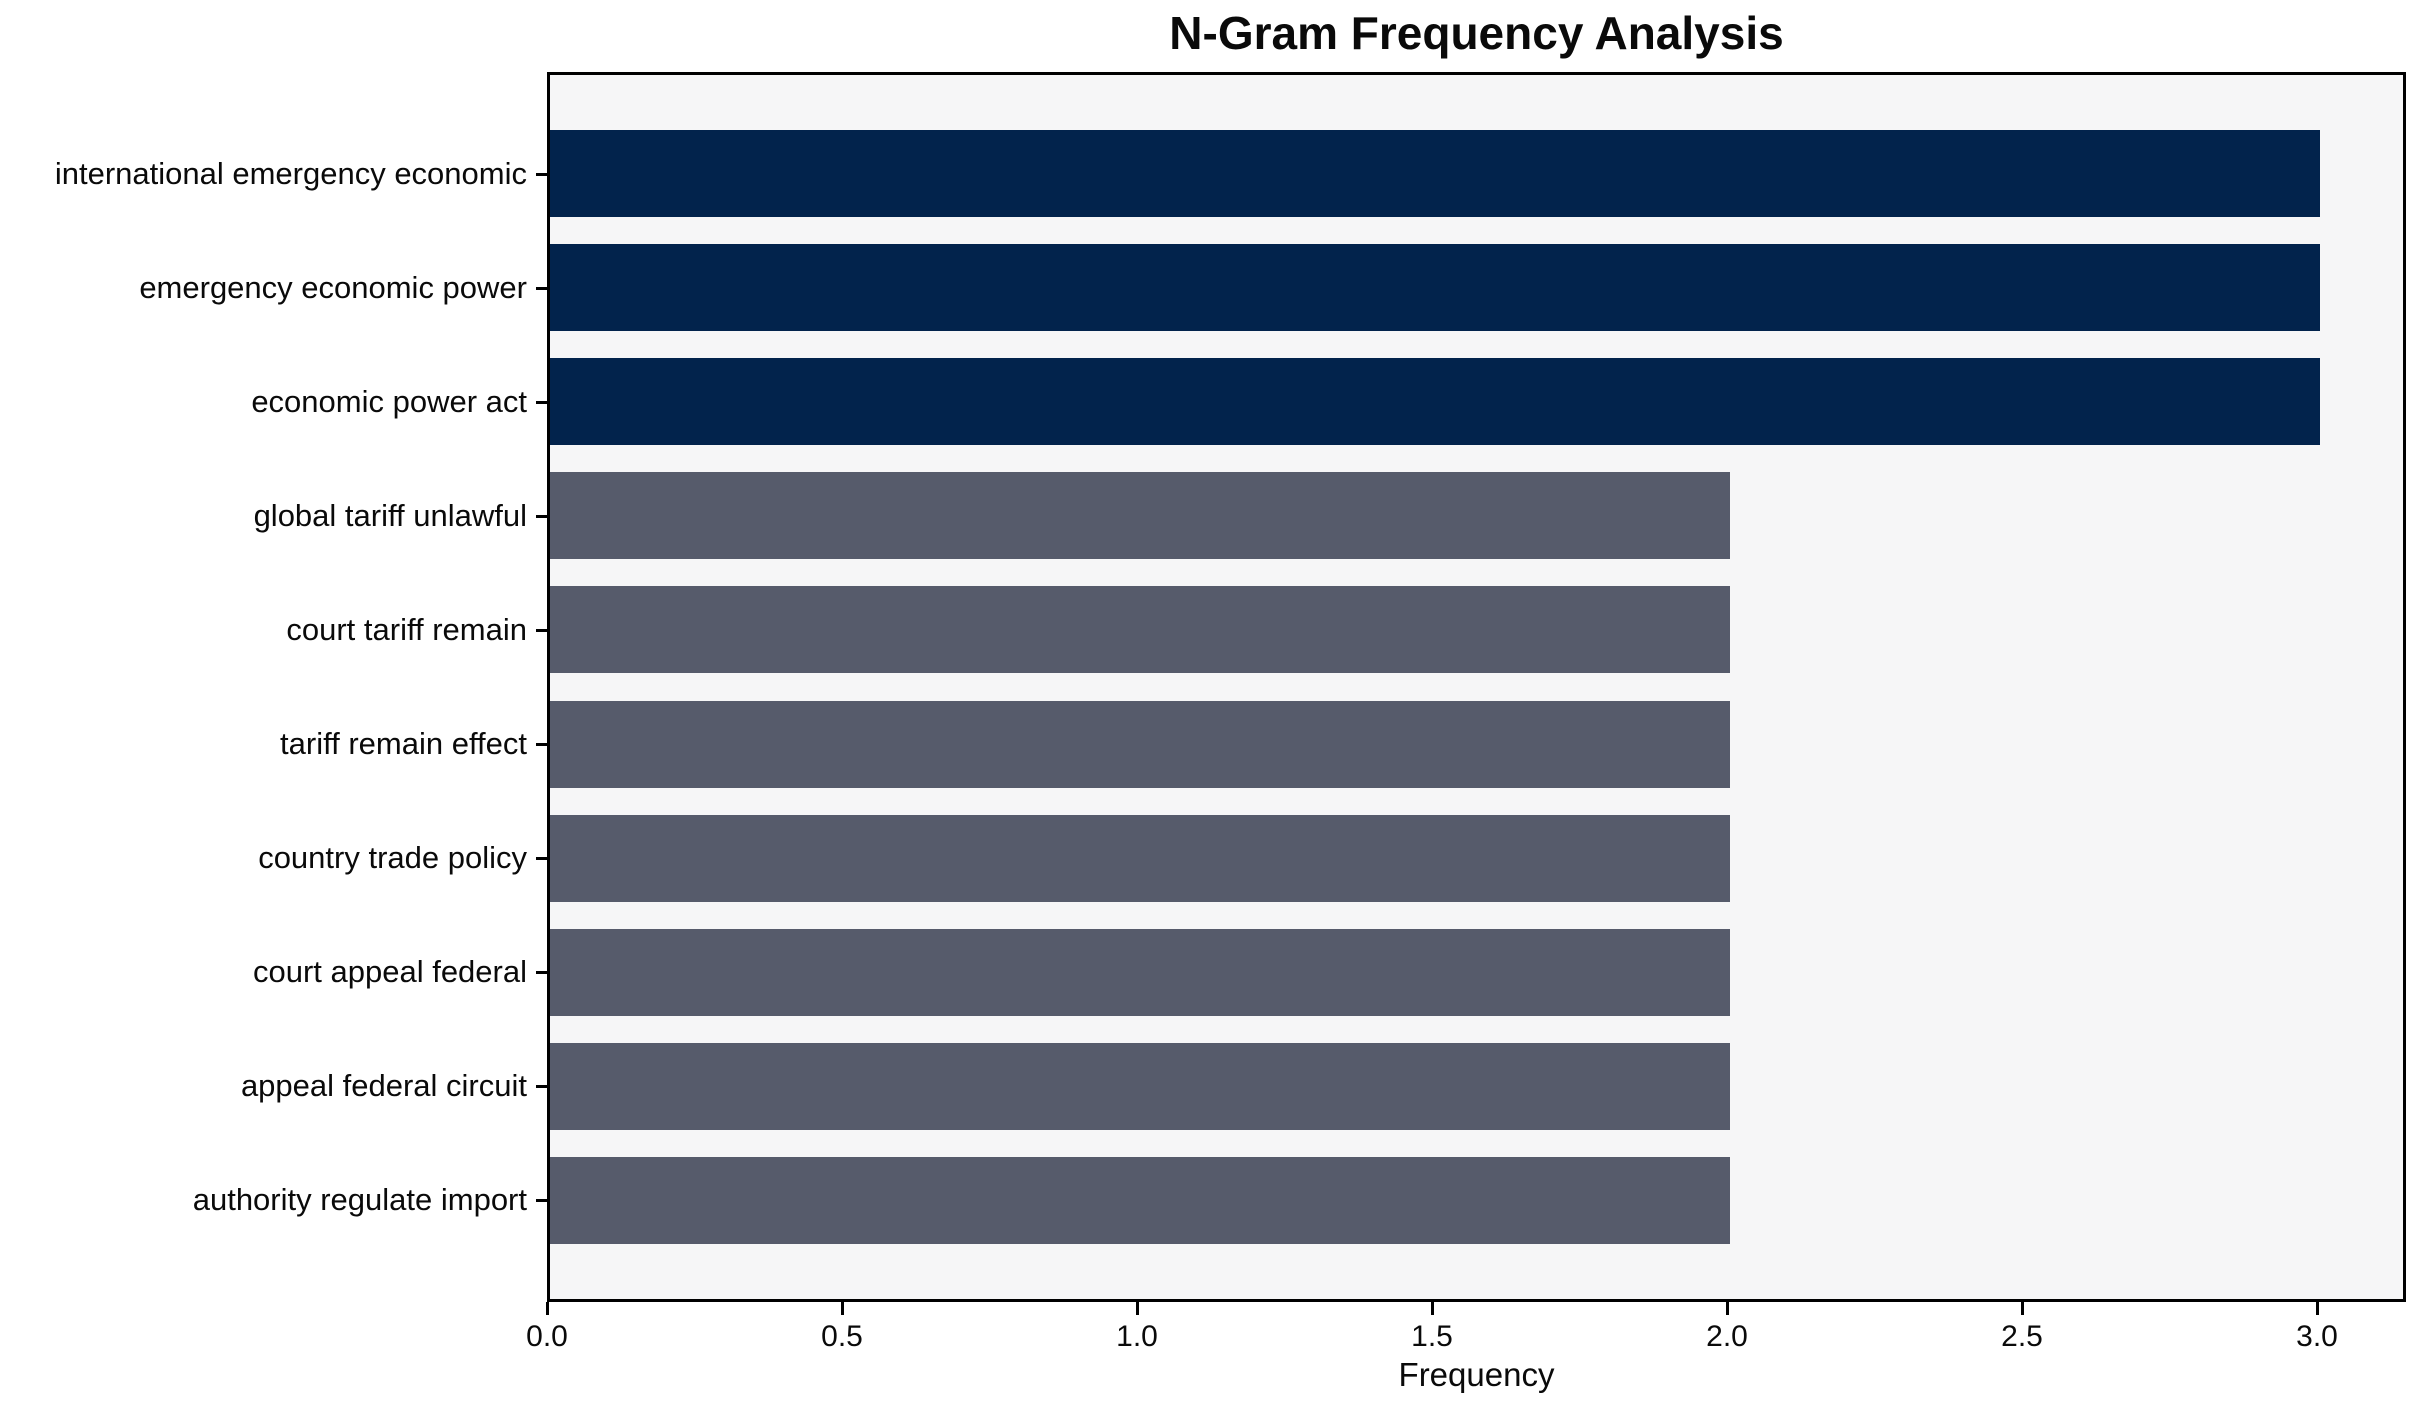 This screenshot has height=1414, width=2427. Describe the element at coordinates (842, 1336) in the screenshot. I see `x-tick-label: 0.5` at that location.